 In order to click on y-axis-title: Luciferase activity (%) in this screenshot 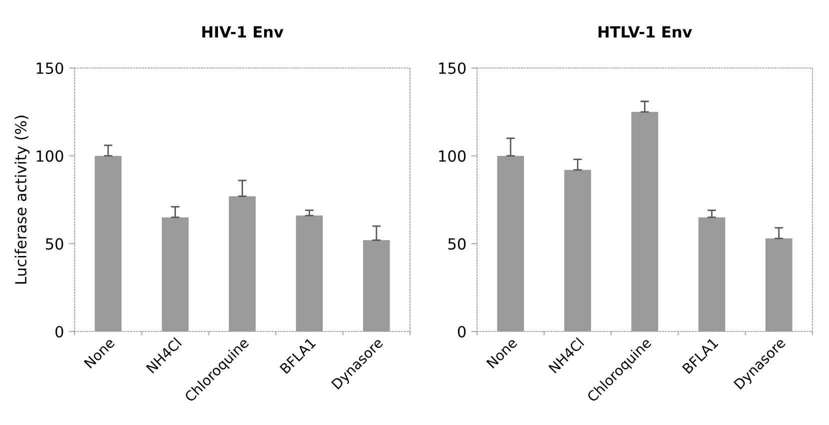, I will do `click(22, 200)`.